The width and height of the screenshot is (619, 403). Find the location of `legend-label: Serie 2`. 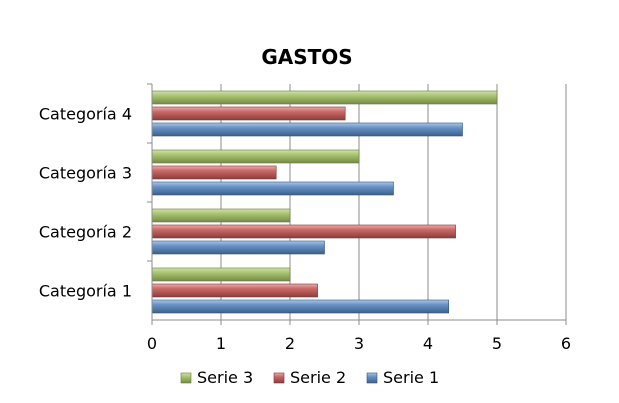

legend-label: Serie 2 is located at coordinates (318, 377).